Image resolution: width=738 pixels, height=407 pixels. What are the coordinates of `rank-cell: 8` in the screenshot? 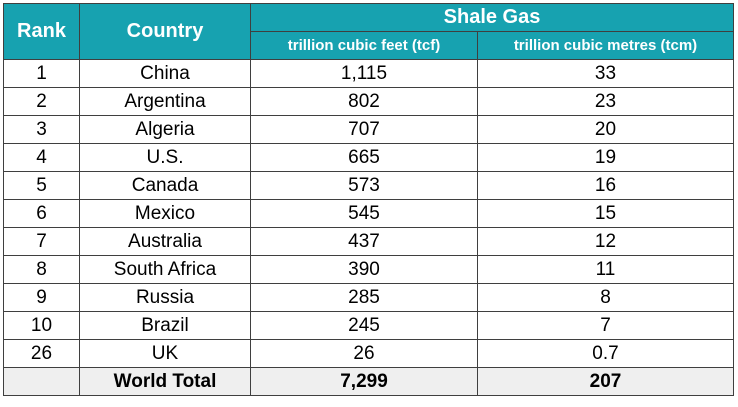 It's located at (41, 269).